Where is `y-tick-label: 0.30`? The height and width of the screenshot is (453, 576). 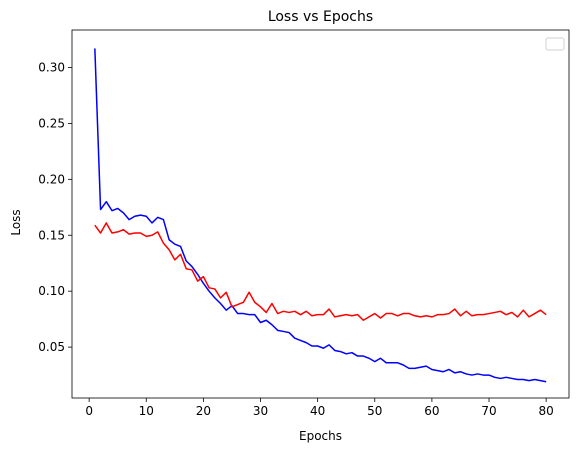 y-tick-label: 0.30 is located at coordinates (51, 67).